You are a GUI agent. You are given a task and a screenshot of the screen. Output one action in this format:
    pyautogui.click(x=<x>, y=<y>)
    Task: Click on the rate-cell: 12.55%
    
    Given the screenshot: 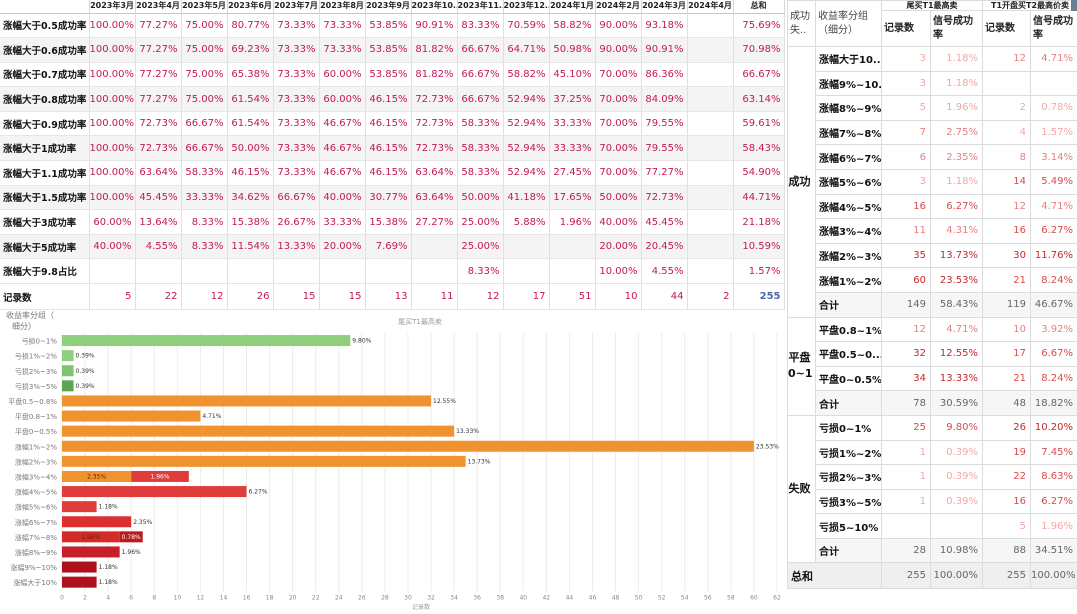 What is the action you would take?
    pyautogui.click(x=956, y=354)
    